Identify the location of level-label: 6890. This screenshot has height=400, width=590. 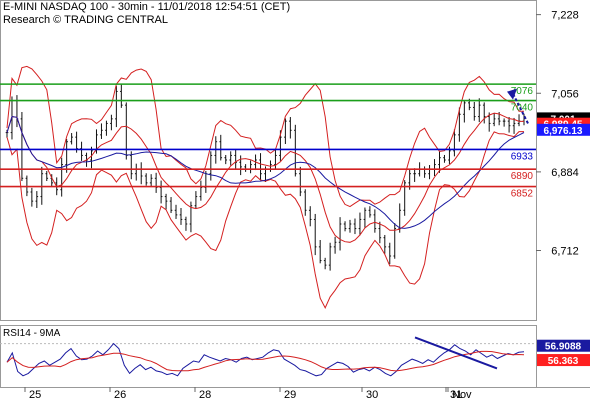
(522, 176).